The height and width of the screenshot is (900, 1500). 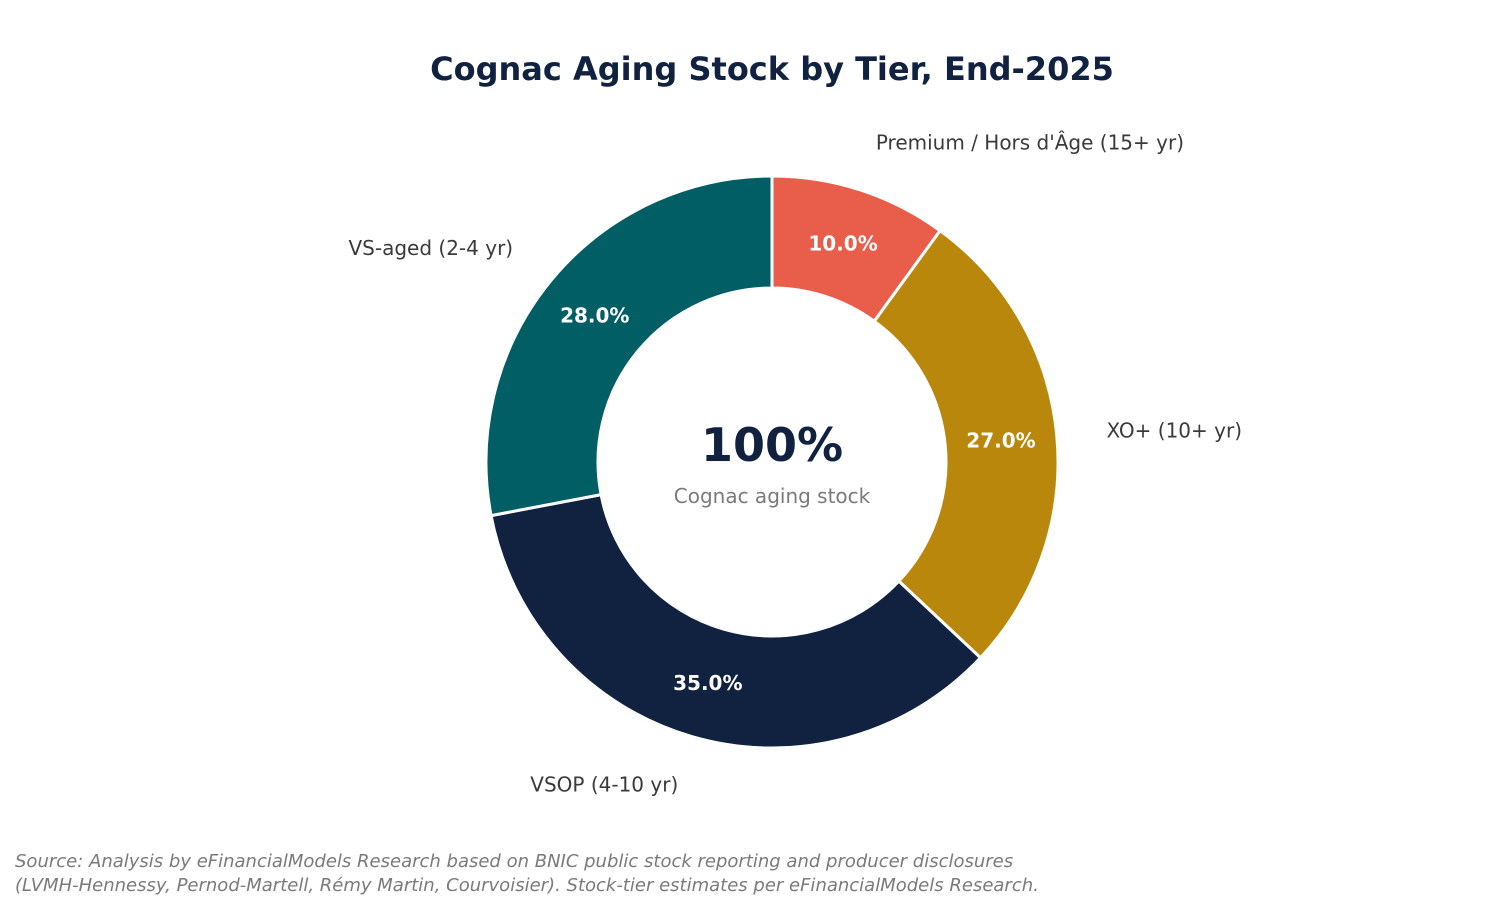 I want to click on donut-slice-xo-10-yr, so click(x=966, y=444).